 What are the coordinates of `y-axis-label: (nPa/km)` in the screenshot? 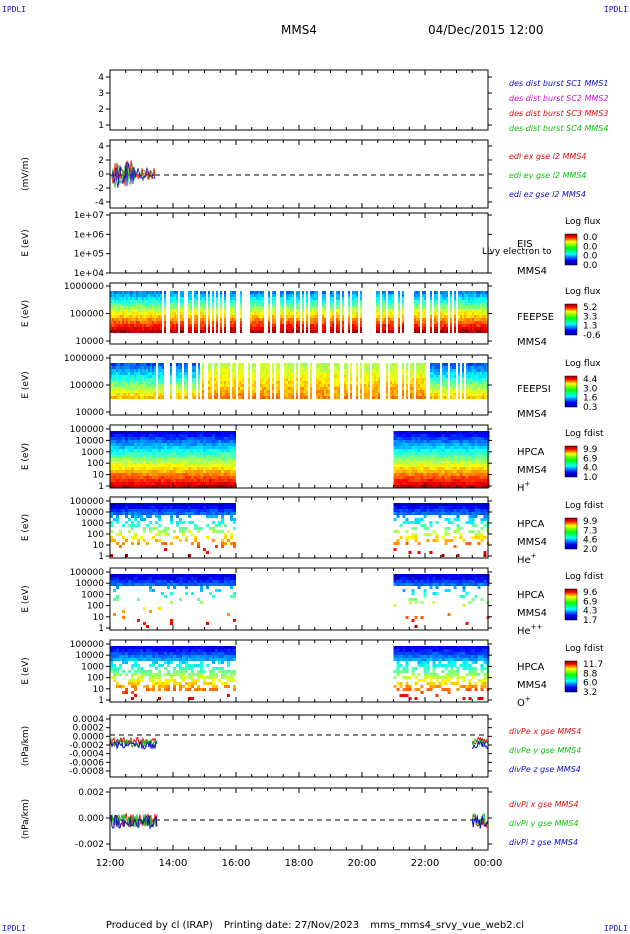 It's located at (26, 746).